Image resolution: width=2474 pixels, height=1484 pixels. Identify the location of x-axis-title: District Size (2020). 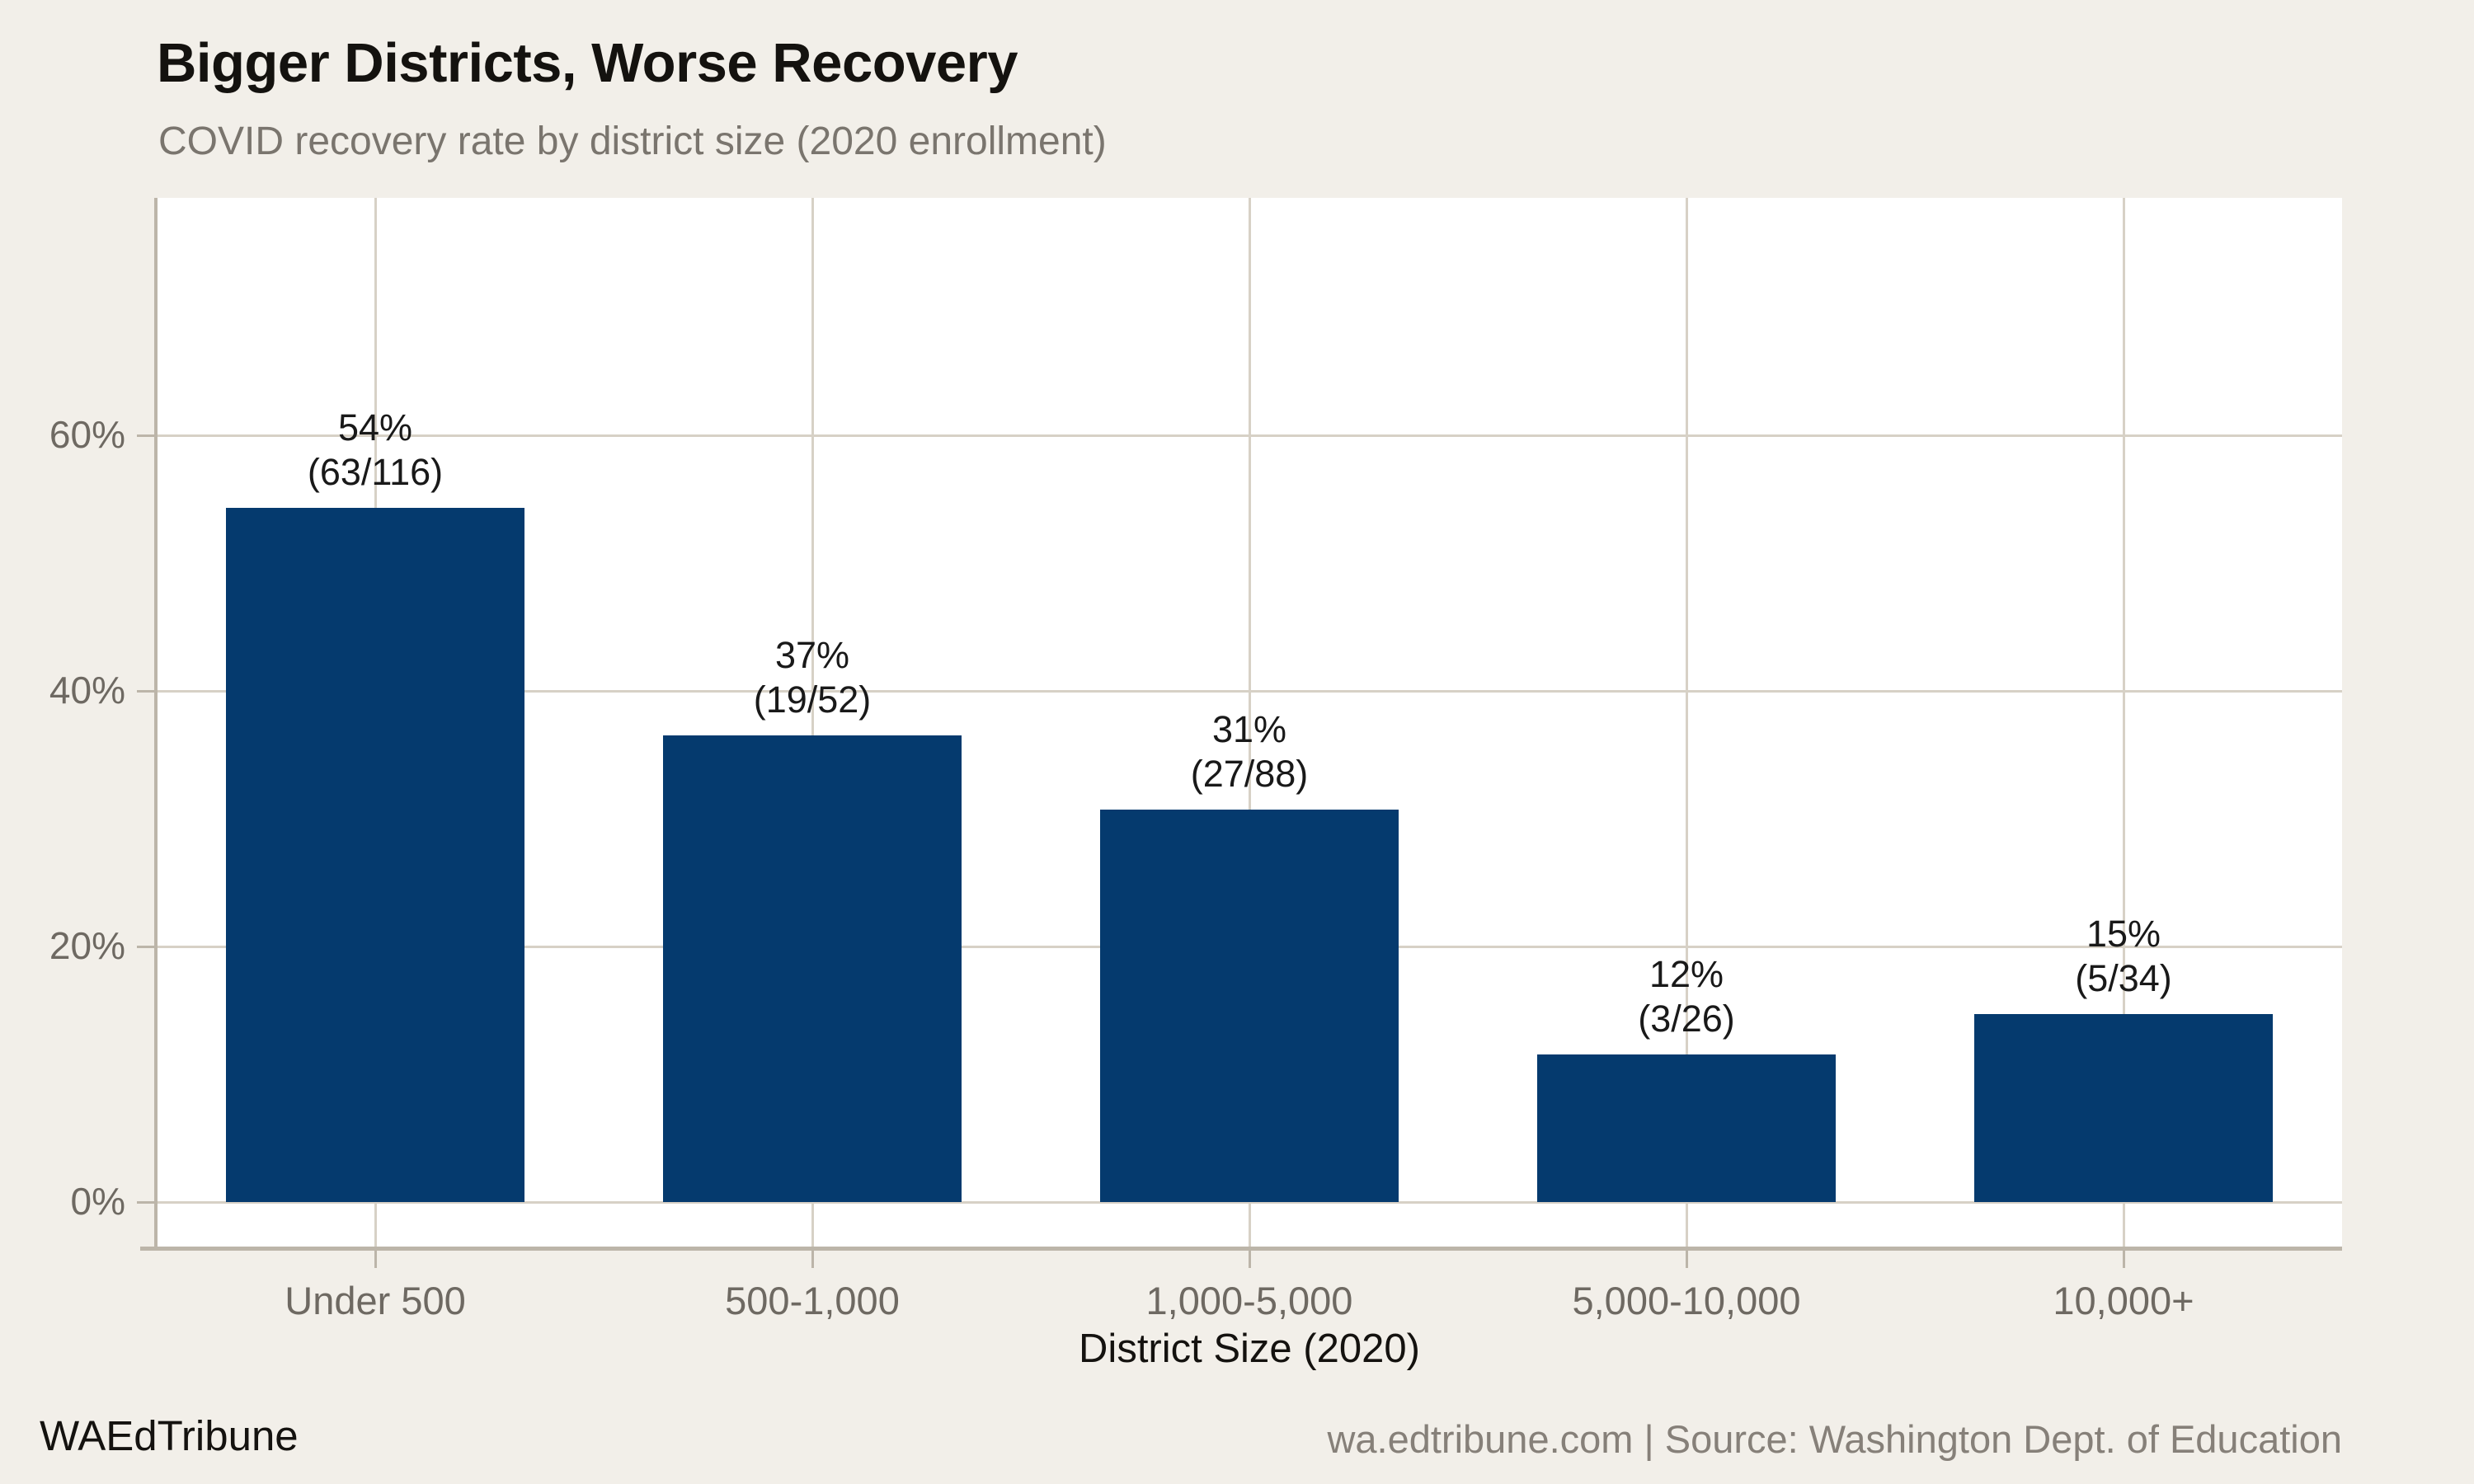
(1249, 1349).